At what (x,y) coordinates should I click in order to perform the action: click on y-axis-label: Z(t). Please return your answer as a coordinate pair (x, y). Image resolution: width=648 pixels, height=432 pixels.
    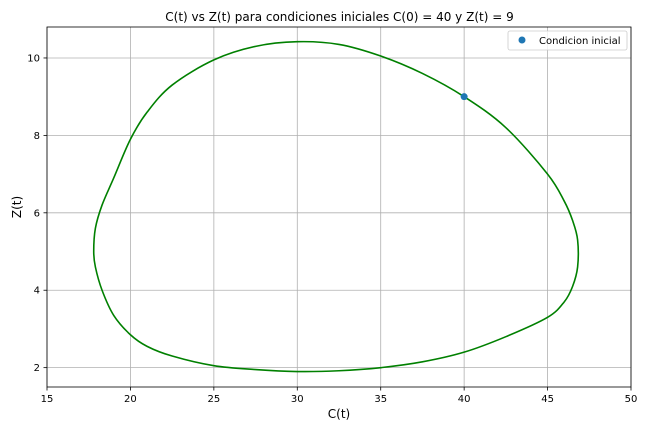
    Looking at the image, I should click on (17, 207).